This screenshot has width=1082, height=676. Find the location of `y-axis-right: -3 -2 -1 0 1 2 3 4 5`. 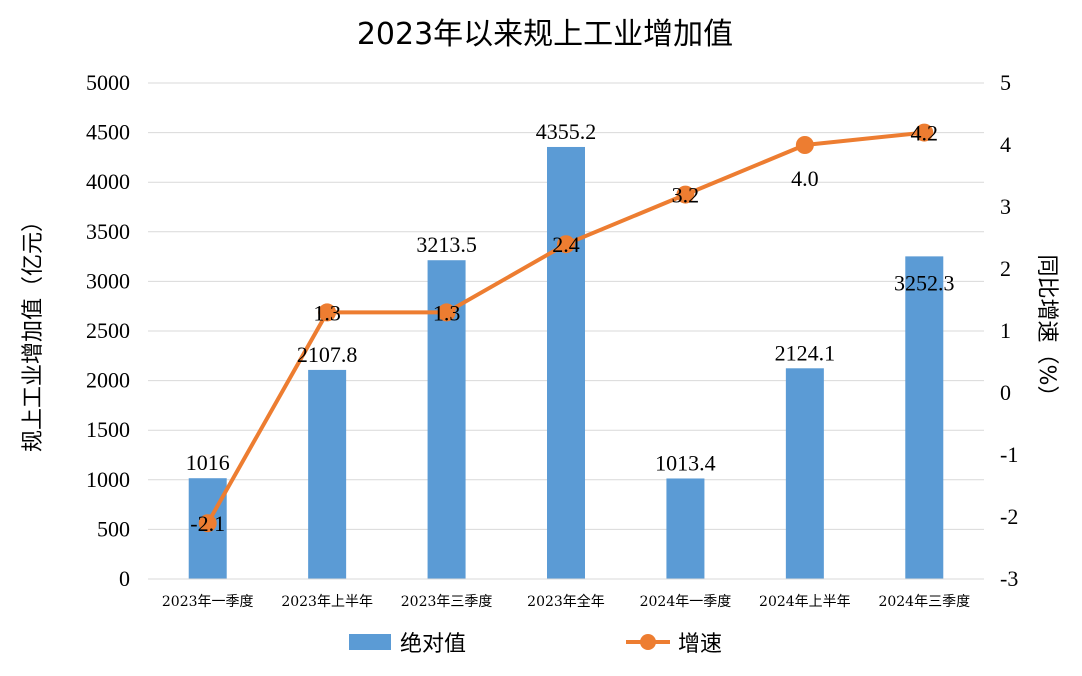

y-axis-right: -3 -2 -1 0 1 2 3 4 5 is located at coordinates (1009, 330).